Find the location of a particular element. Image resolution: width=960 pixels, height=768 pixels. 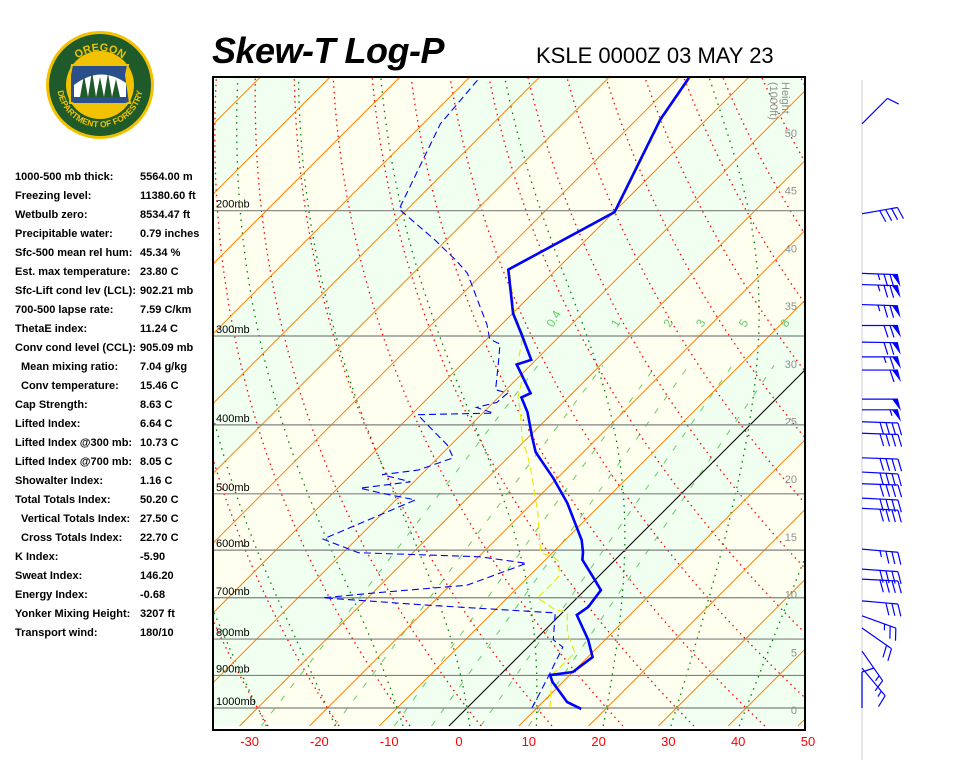

height-axis-title: Height is located at coordinates (785, 98).